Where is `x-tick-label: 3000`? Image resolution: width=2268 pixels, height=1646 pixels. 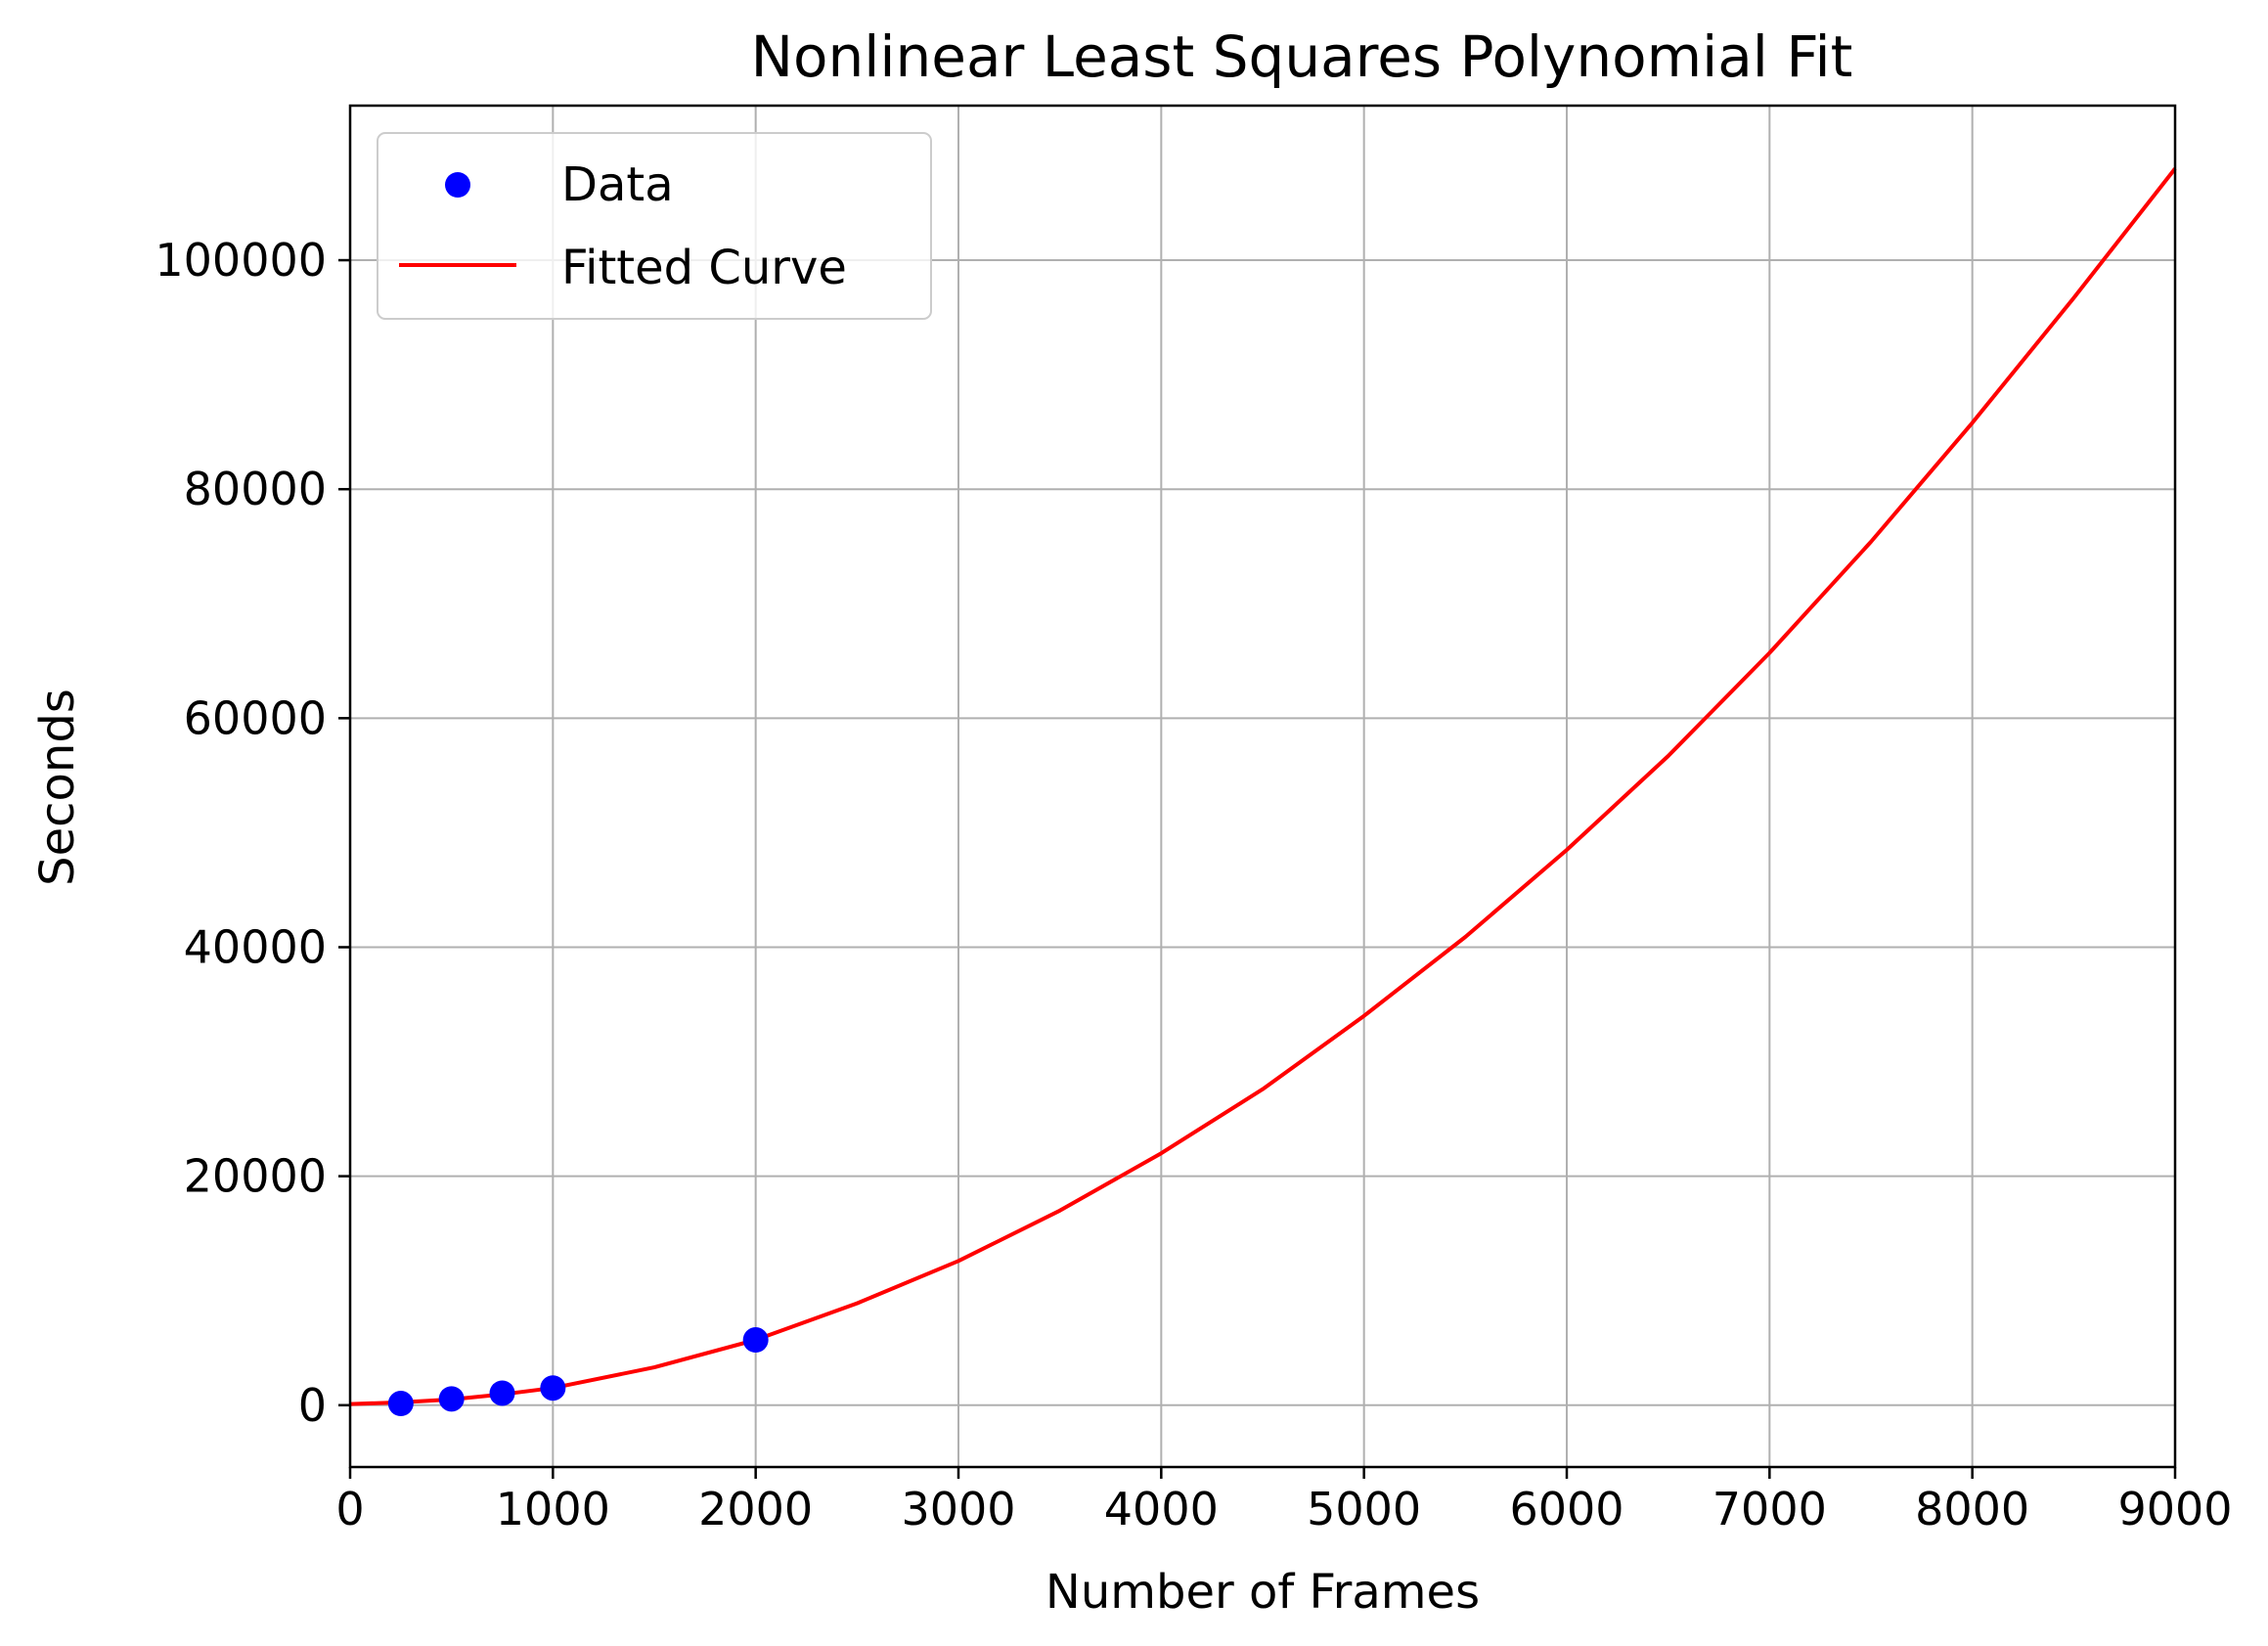 x-tick-label: 3000 is located at coordinates (958, 1509).